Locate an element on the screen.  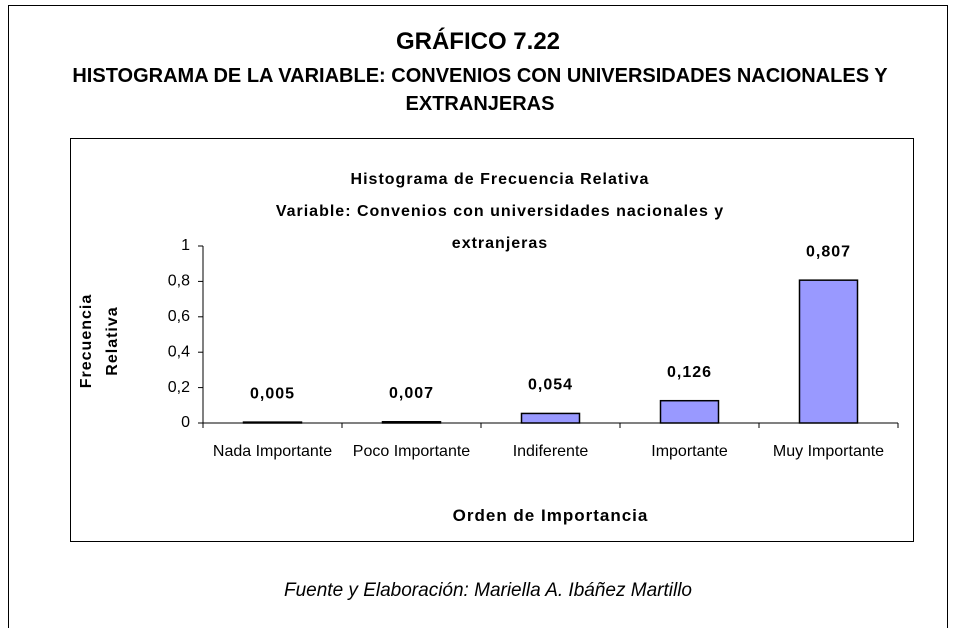
y-tick-label: 0,2 is located at coordinates (179, 387).